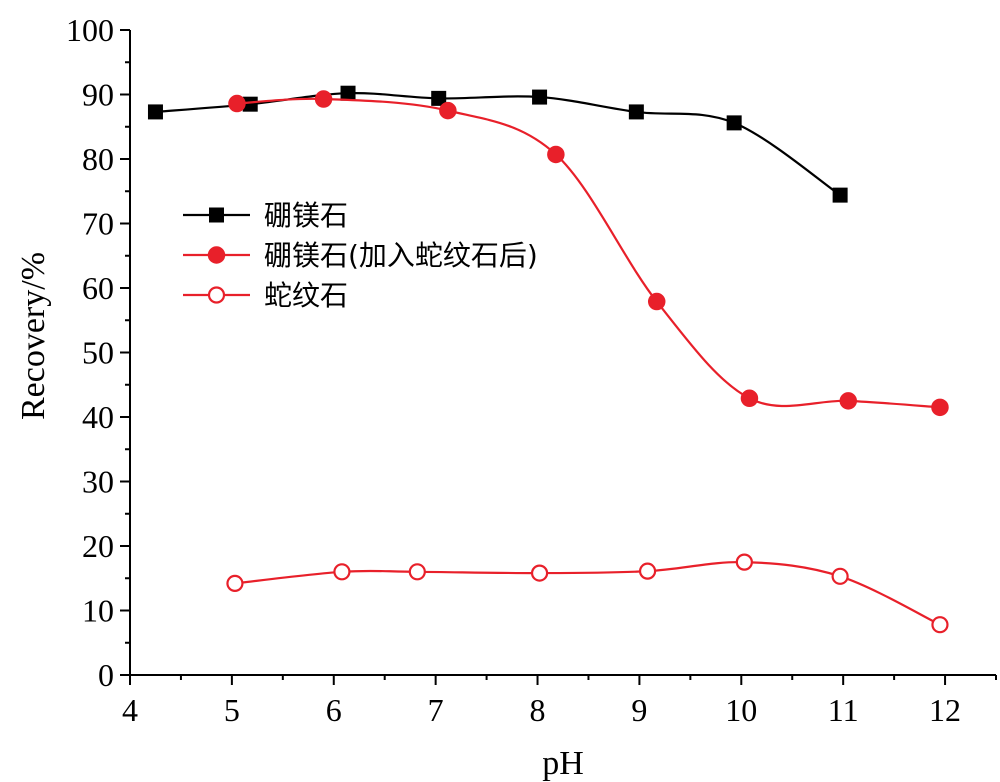  What do you see at coordinates (306, 215) in the screenshot?
I see `legend-label: 硼镁石` at bounding box center [306, 215].